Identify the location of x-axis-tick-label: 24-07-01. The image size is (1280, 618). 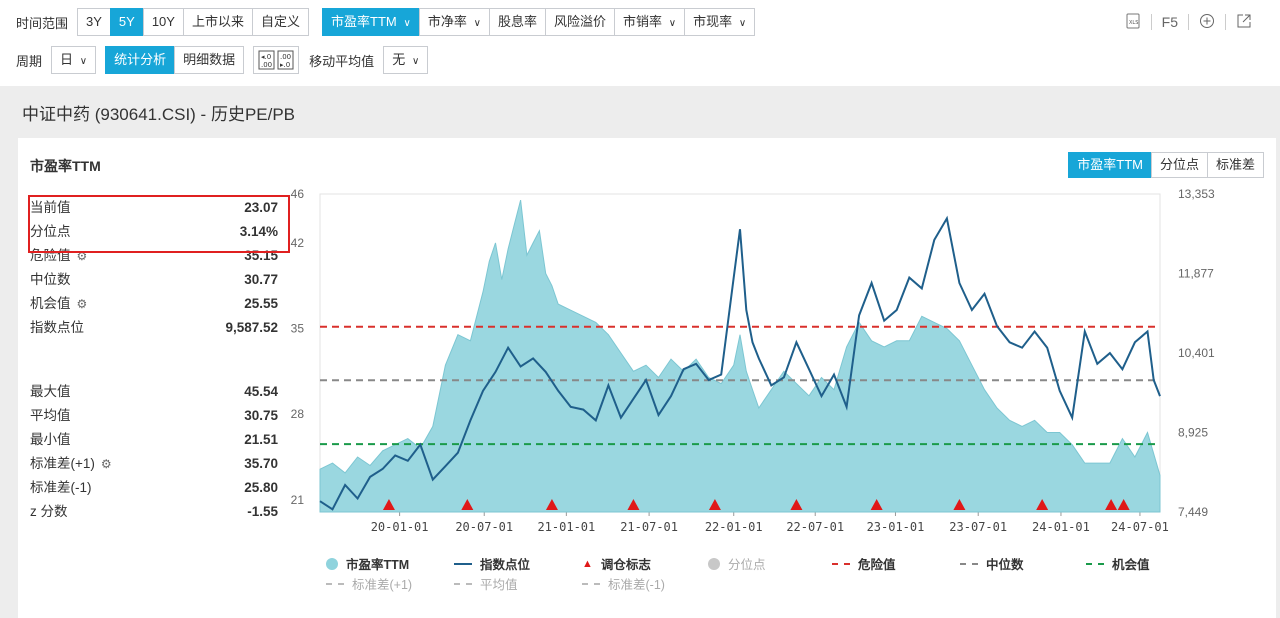
(1140, 527).